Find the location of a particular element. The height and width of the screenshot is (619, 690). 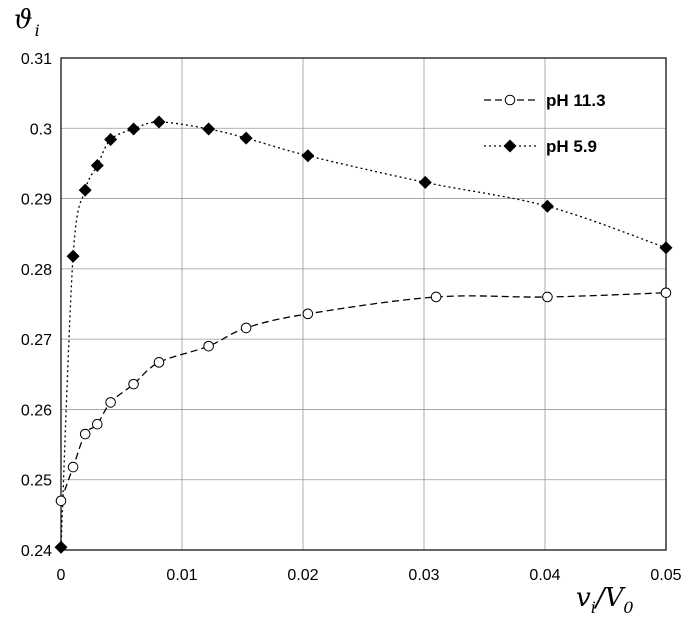

x-axis-title-slash: / is located at coordinates (600, 598).